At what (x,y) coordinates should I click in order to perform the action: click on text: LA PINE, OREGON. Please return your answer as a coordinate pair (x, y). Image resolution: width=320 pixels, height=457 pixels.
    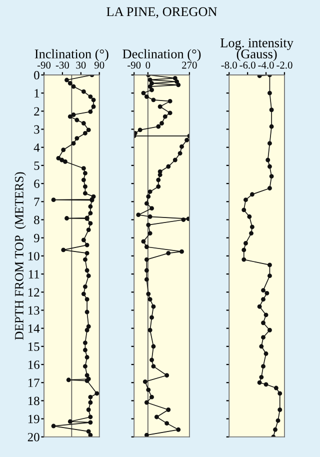
    Looking at the image, I should click on (161, 12).